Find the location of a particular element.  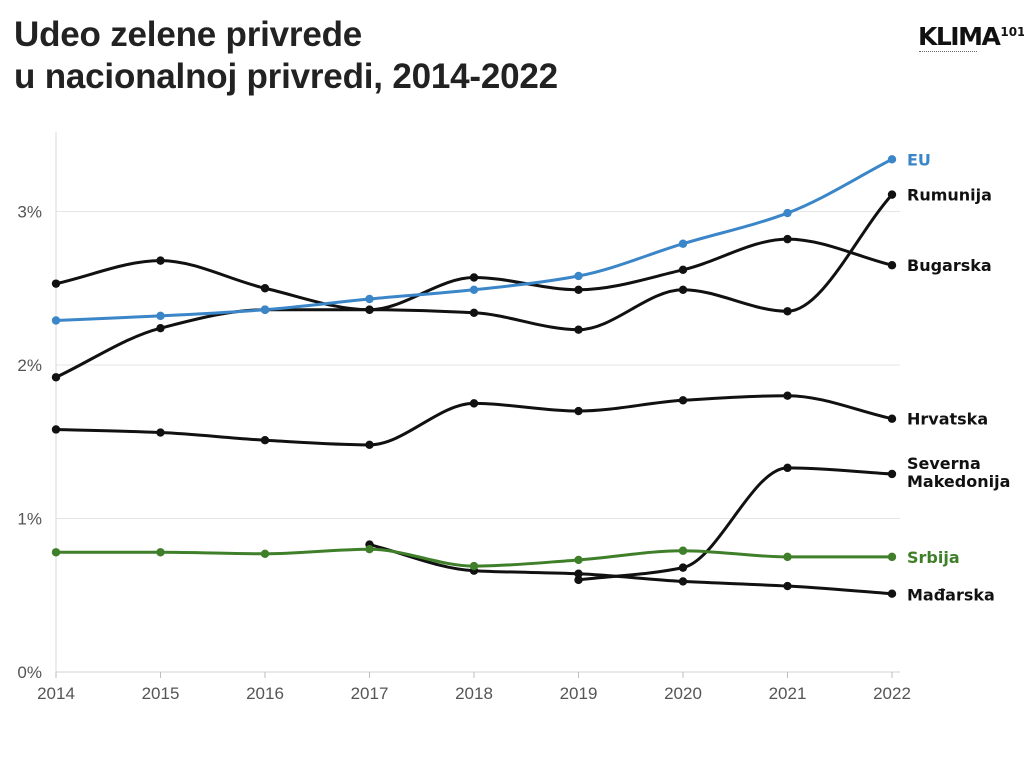

logo-text: KLIMA is located at coordinates (959, 36).